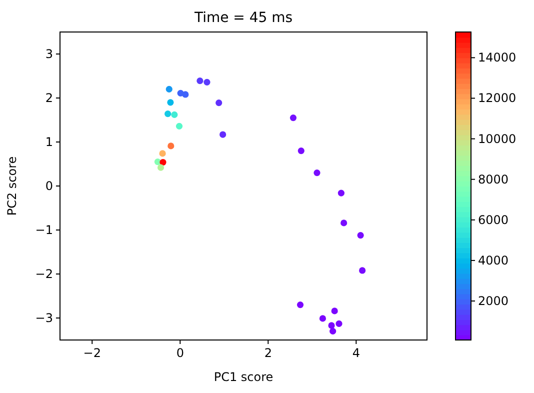 The width and height of the screenshot is (534, 393). Describe the element at coordinates (497, 139) in the screenshot. I see `color-bar-label: 10000` at that location.